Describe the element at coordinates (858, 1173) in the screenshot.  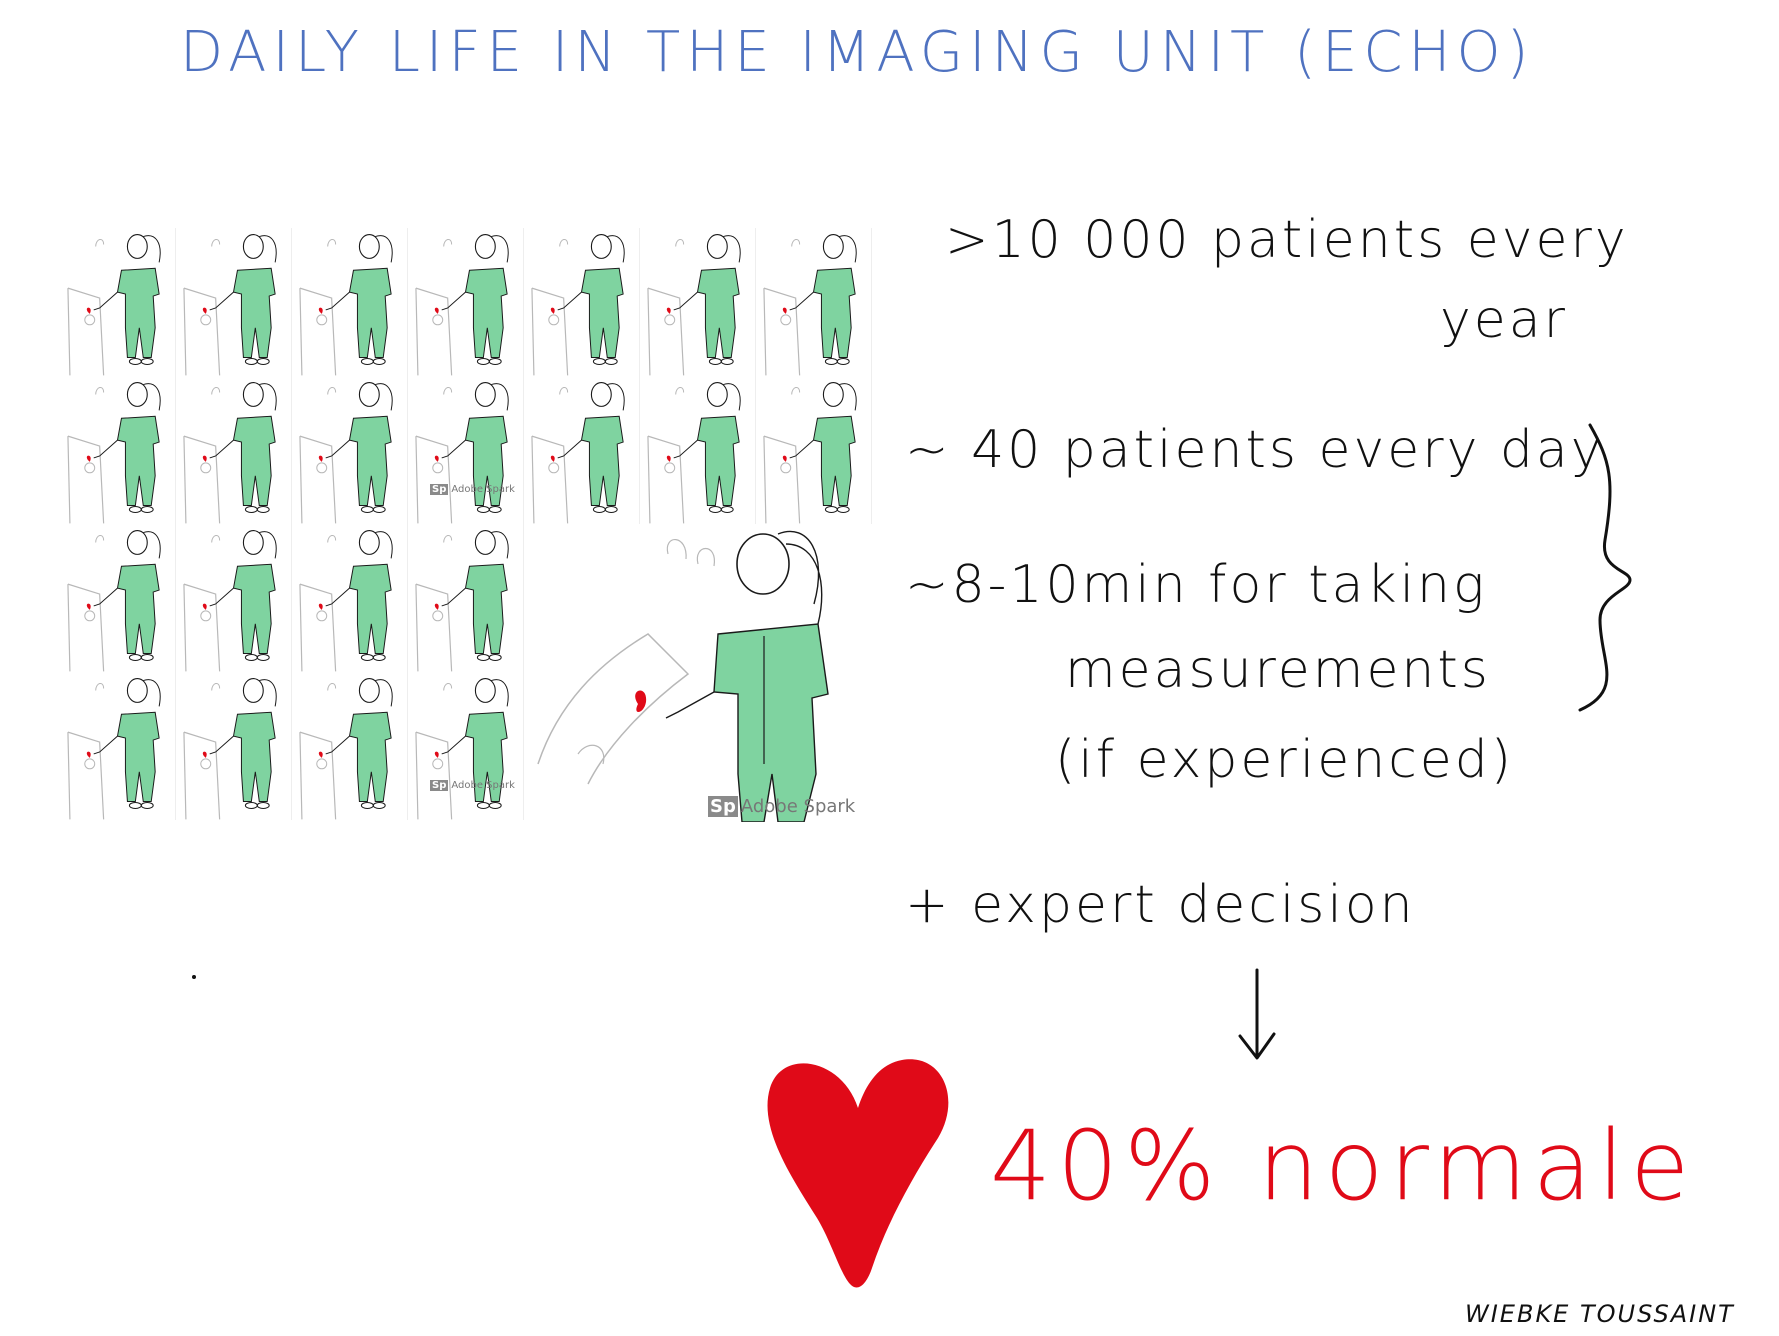
I see `heart-icon` at that location.